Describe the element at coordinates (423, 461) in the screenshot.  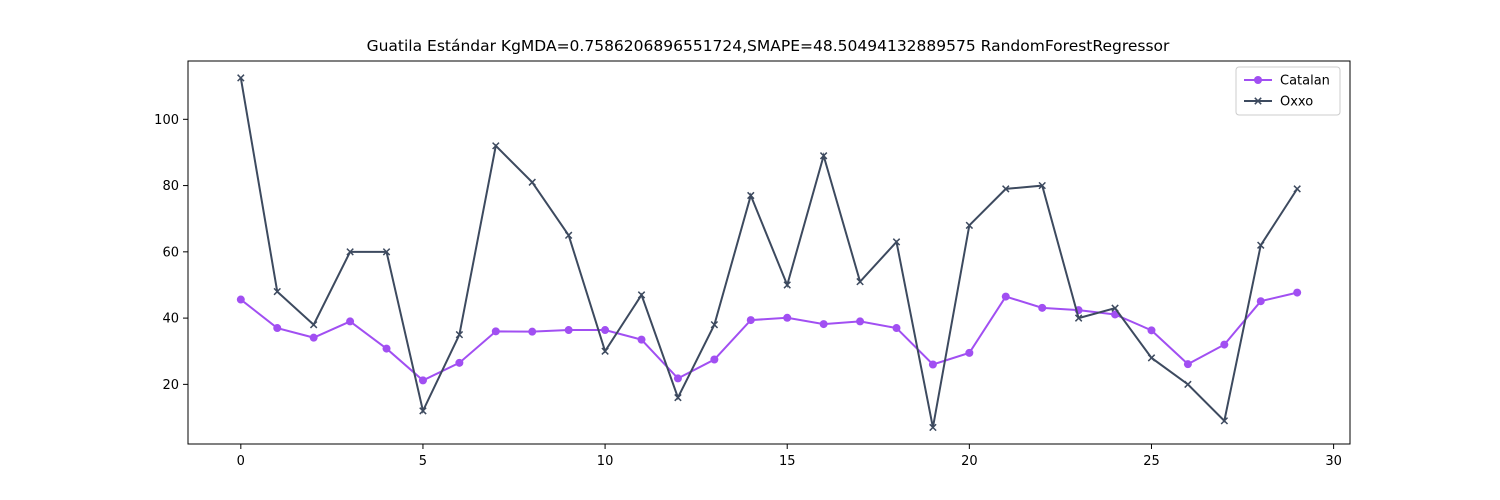
I see `x-tick-label: 5` at that location.